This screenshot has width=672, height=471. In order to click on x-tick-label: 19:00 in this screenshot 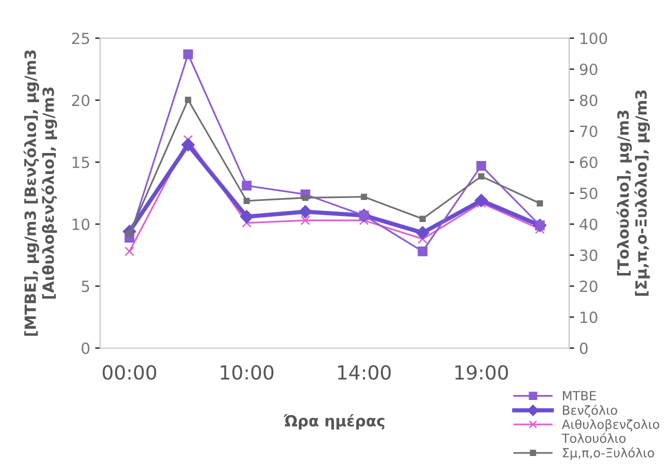, I will do `click(481, 372)`.